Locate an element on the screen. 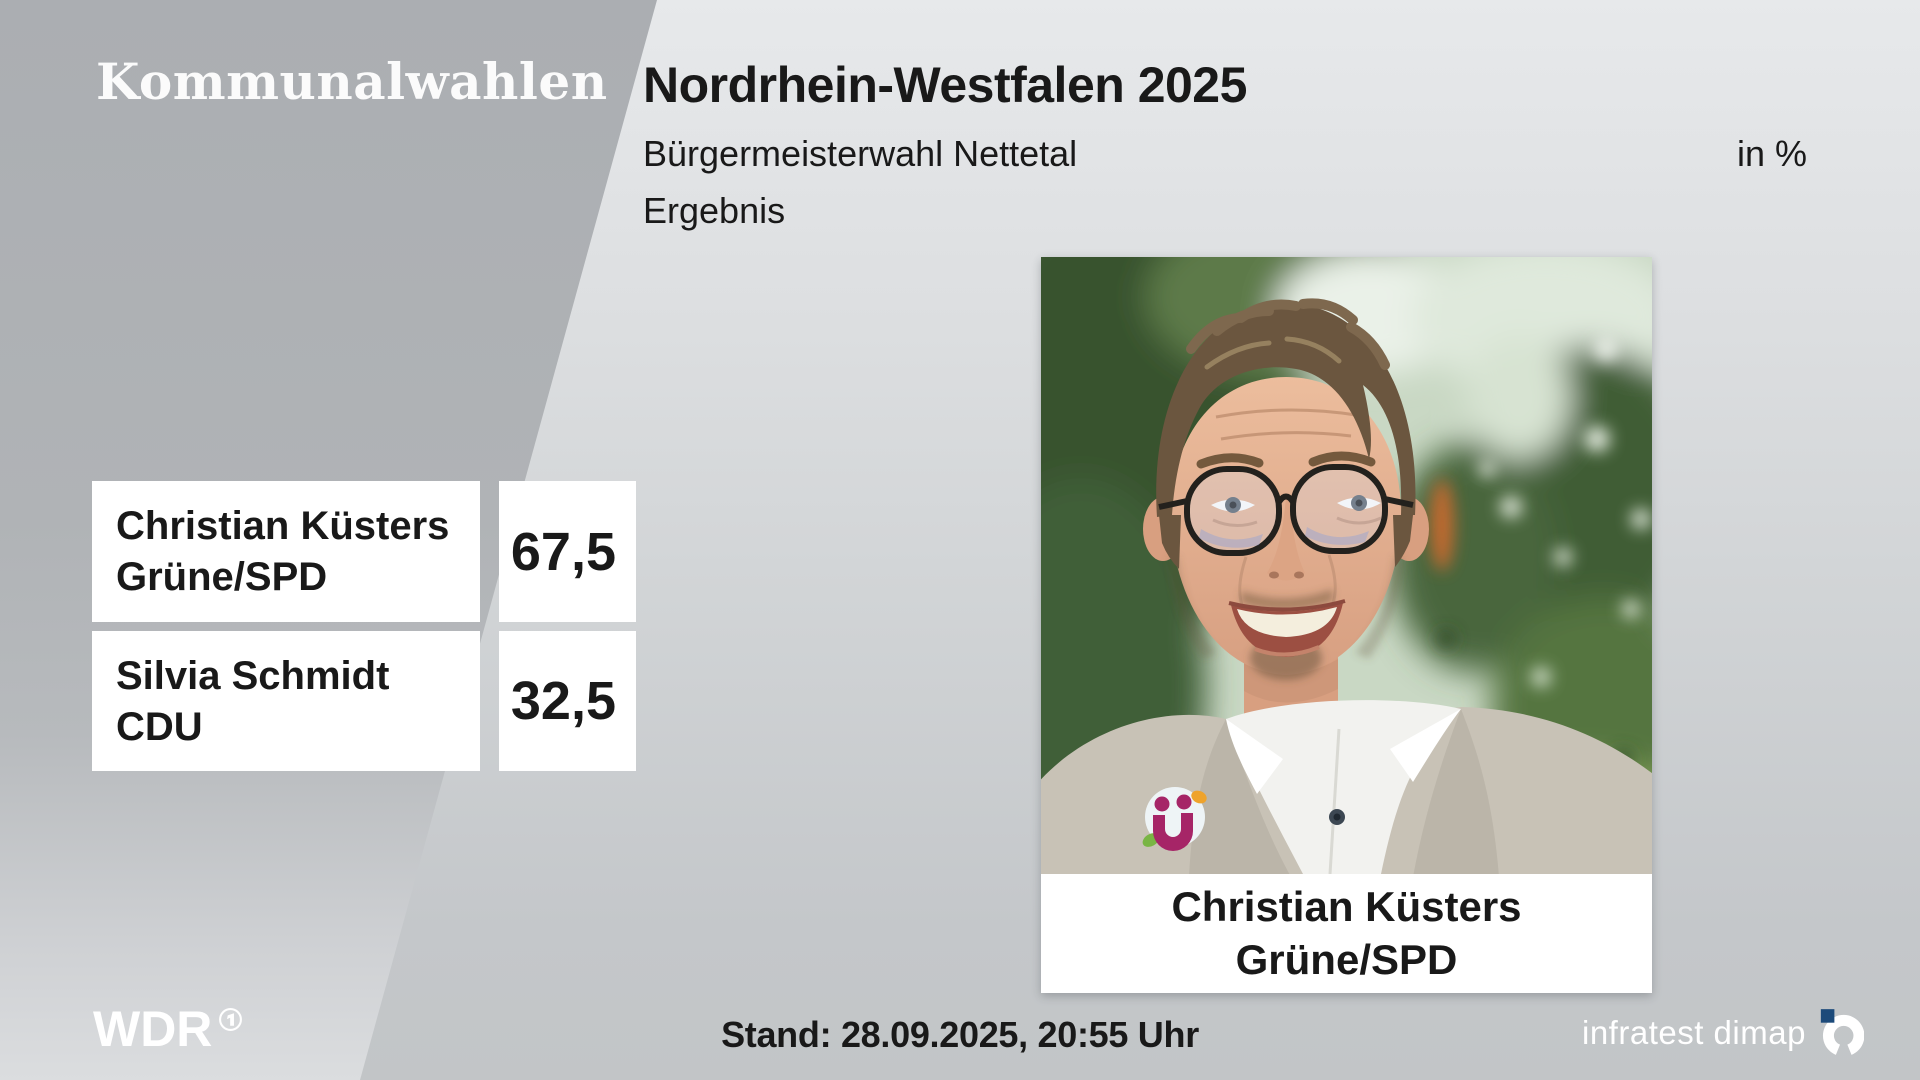 The width and height of the screenshot is (1920, 1080). caption-name: Christian Küsters is located at coordinates (1346, 906).